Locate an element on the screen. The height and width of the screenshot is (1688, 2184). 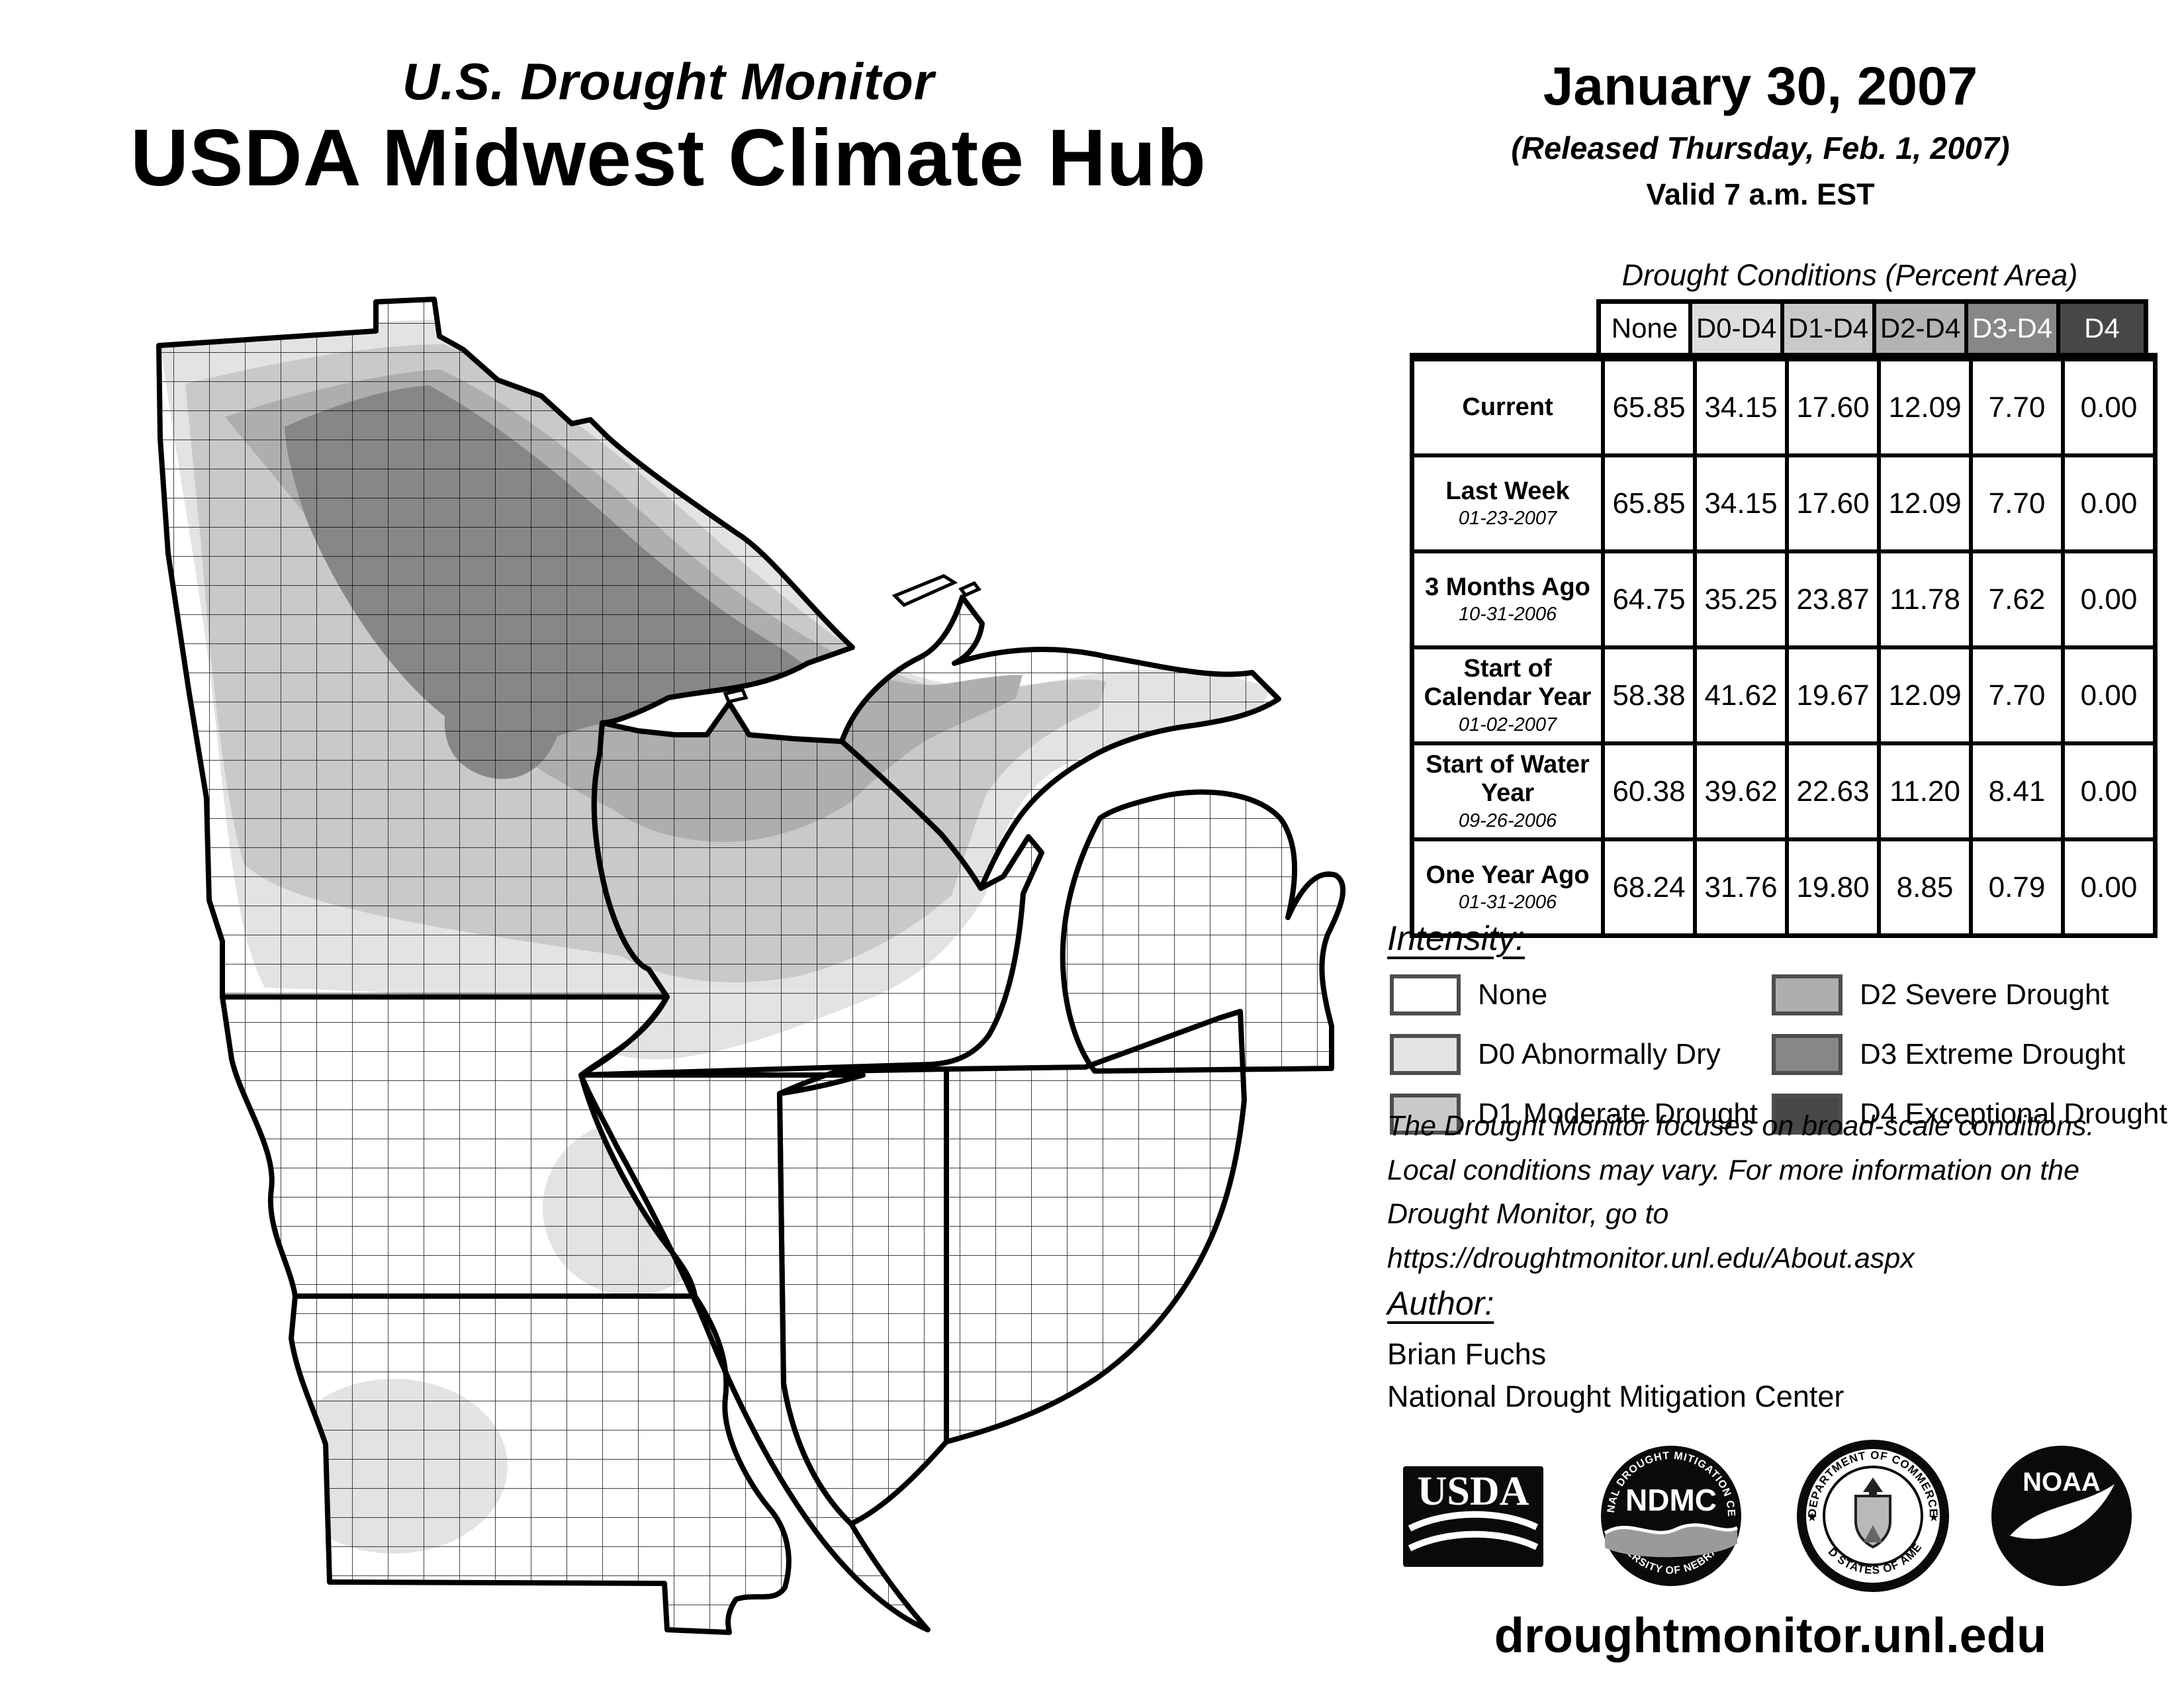
lake-superior-islands is located at coordinates (852, 639).